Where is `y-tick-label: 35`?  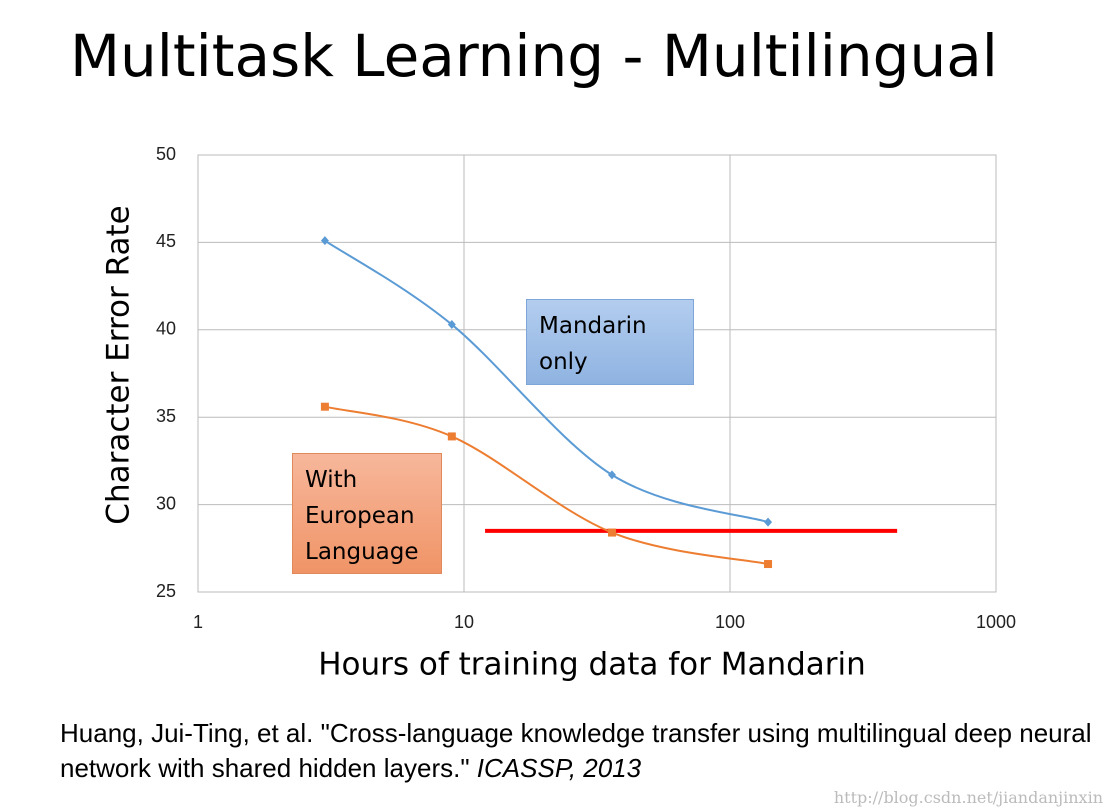
y-tick-label: 35 is located at coordinates (166, 416).